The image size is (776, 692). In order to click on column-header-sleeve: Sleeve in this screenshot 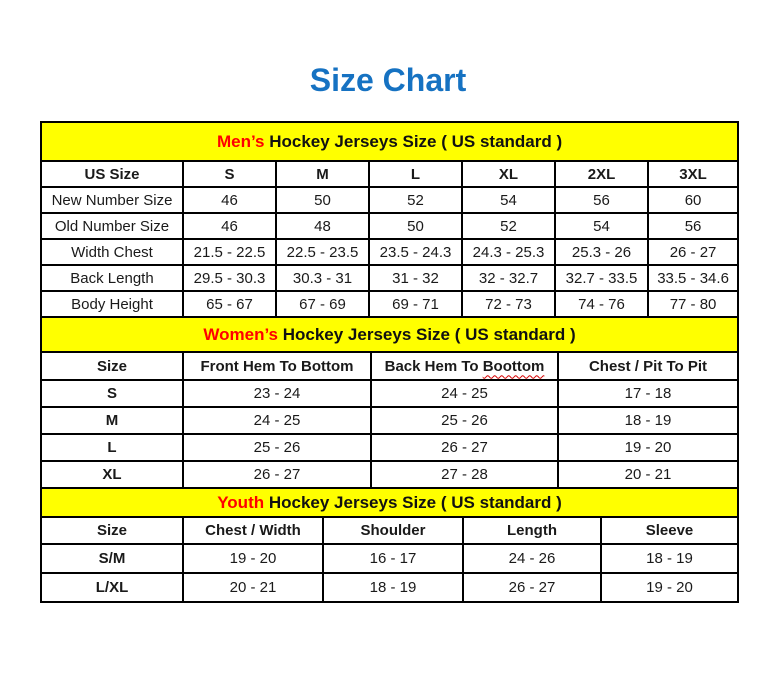, I will do `click(669, 530)`.